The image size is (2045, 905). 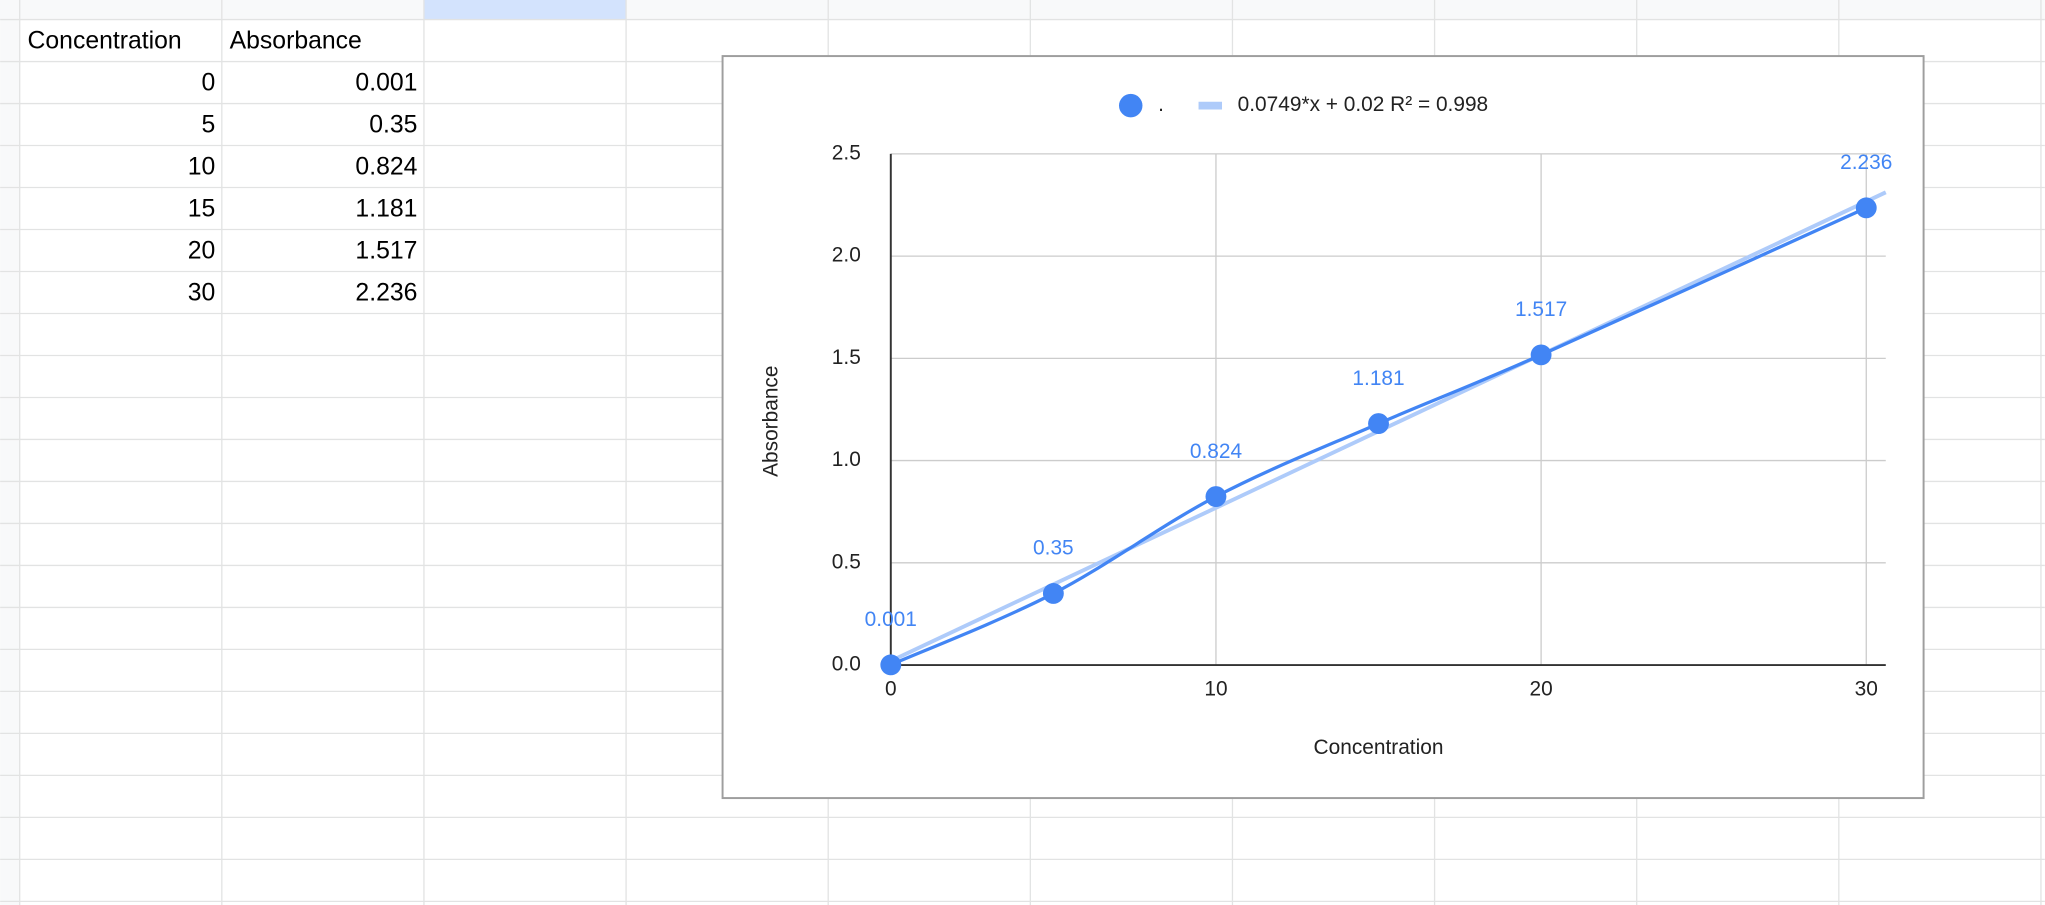 What do you see at coordinates (1363, 104) in the screenshot?
I see `legend-label: 0.0749*x + 0.02 R² = 0.998` at bounding box center [1363, 104].